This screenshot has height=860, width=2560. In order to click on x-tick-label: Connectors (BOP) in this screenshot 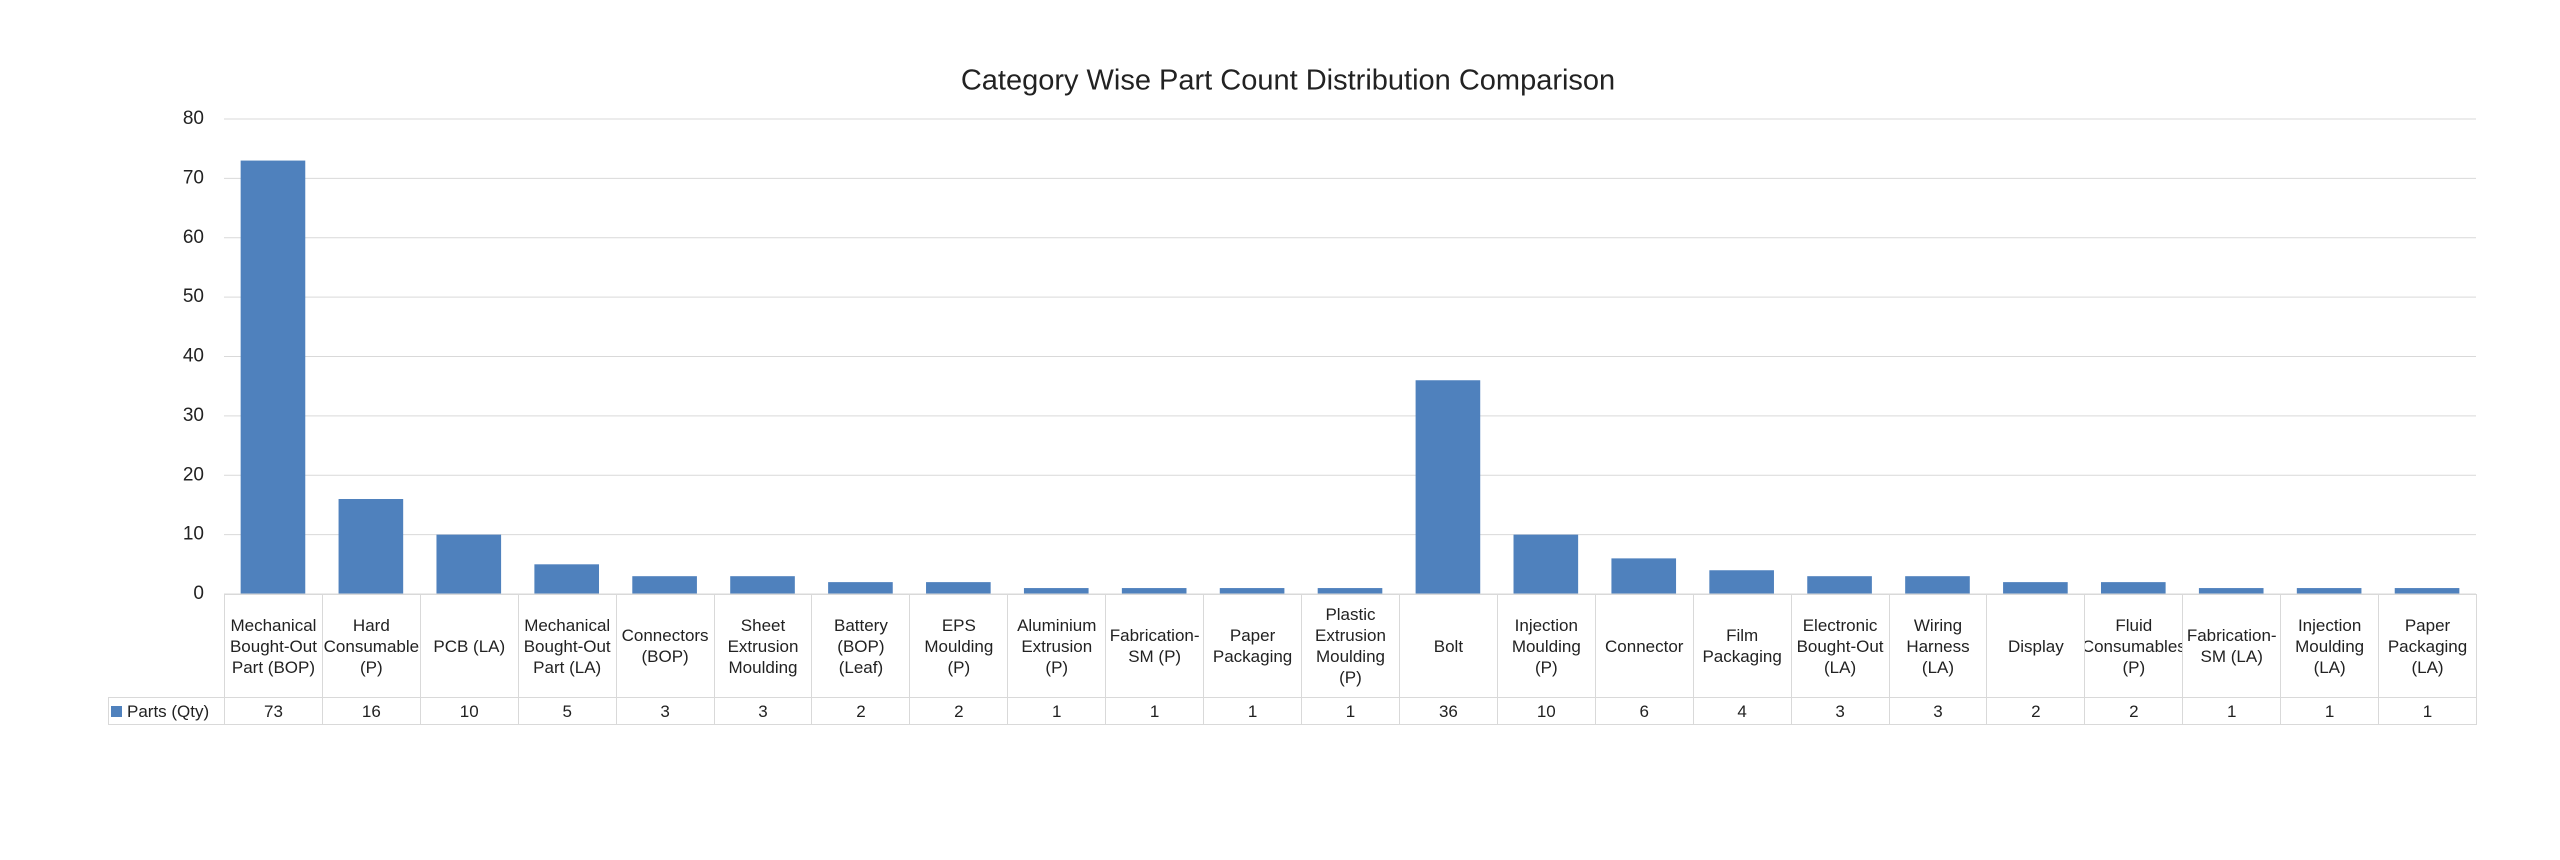, I will do `click(665, 646)`.